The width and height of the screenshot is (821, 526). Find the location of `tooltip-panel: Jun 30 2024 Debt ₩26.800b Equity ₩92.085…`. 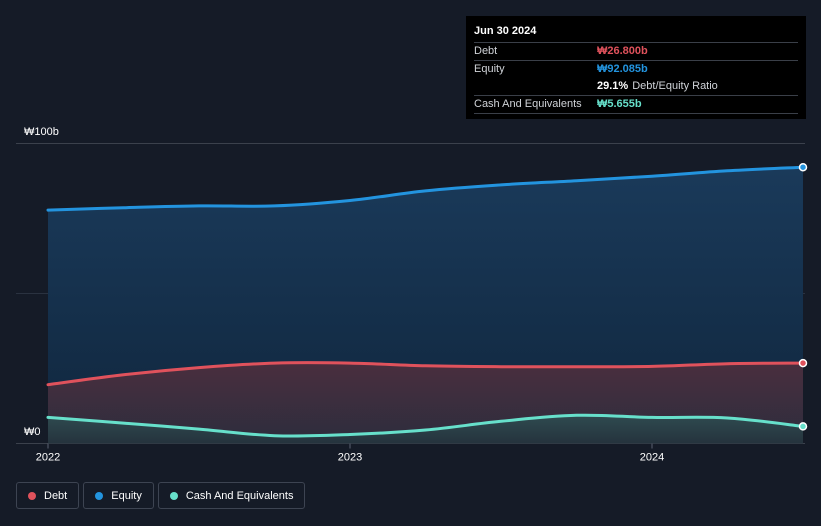

tooltip-panel: Jun 30 2024 Debt ₩26.800b Equity ₩92.085… is located at coordinates (636, 67).